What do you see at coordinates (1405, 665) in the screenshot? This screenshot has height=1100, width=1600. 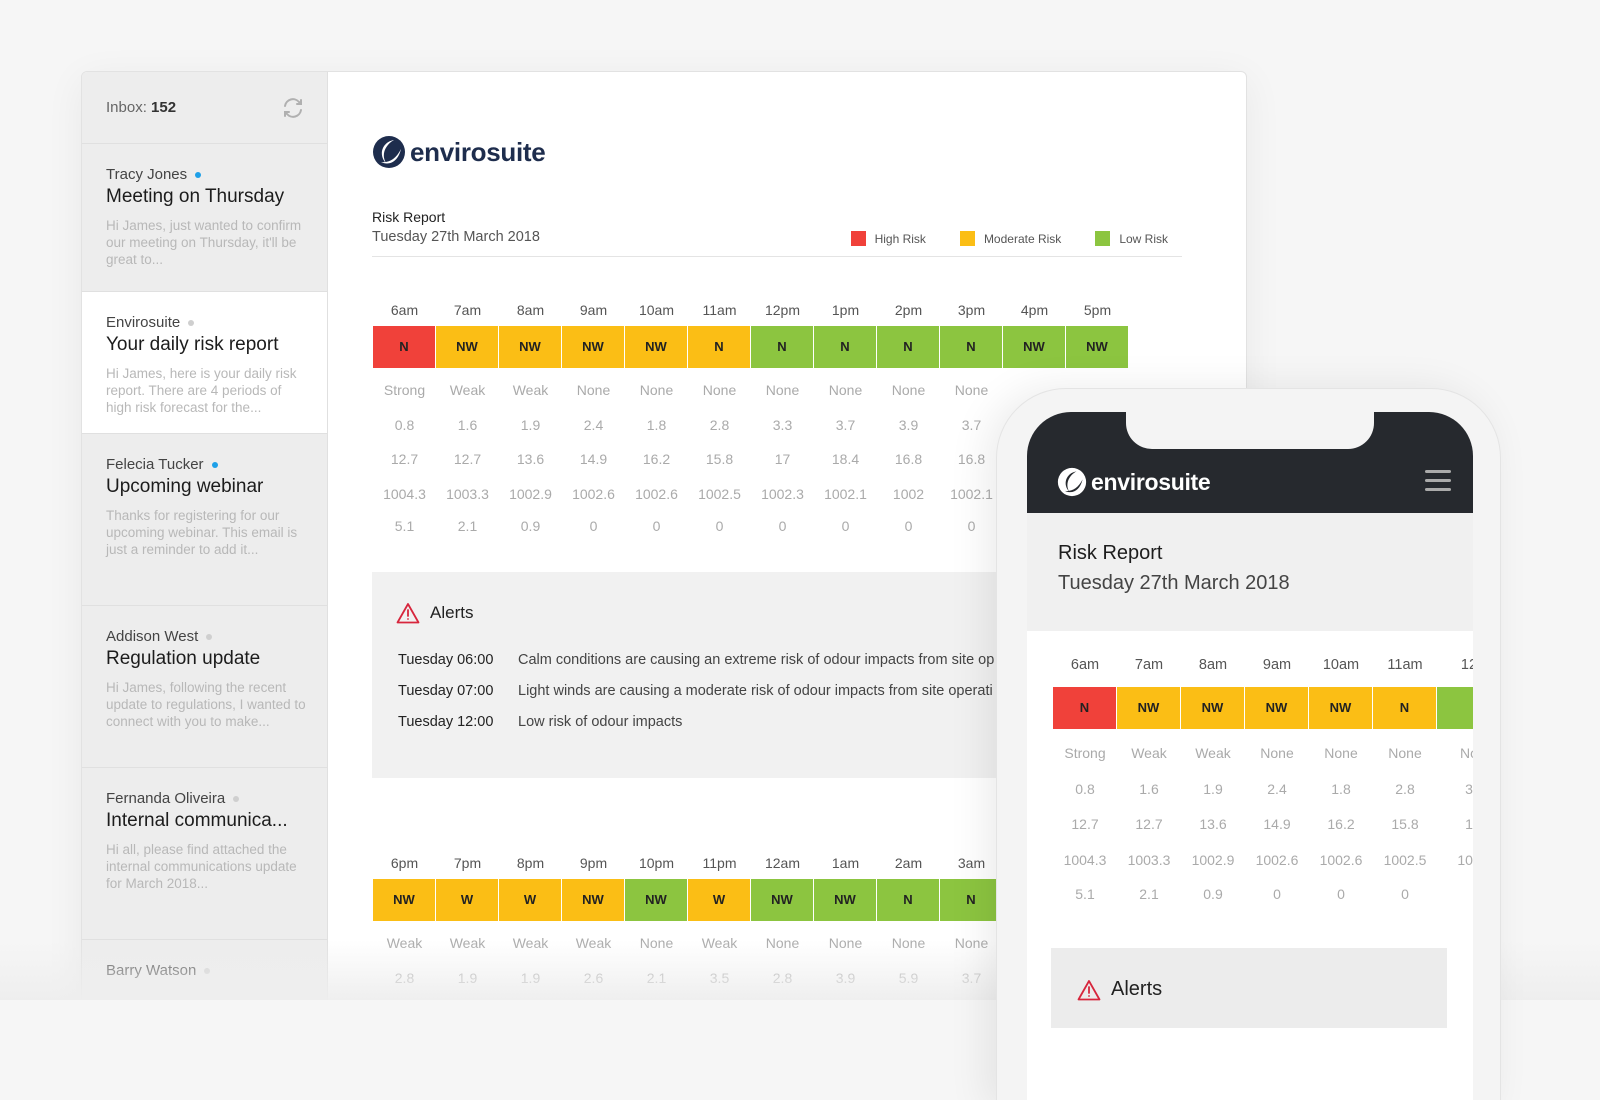 I see `time-label: 11am` at bounding box center [1405, 665].